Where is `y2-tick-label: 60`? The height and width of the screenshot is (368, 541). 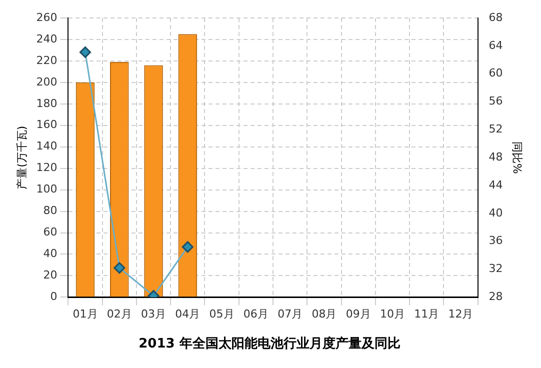
y2-tick-label: 60 is located at coordinates (495, 73).